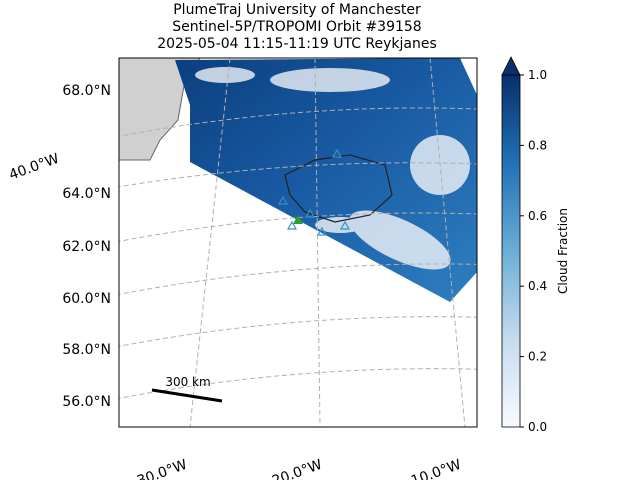 Image resolution: width=640 pixels, height=480 pixels. What do you see at coordinates (537, 75) in the screenshot?
I see `colorbar-tick-label: 1.0` at bounding box center [537, 75].